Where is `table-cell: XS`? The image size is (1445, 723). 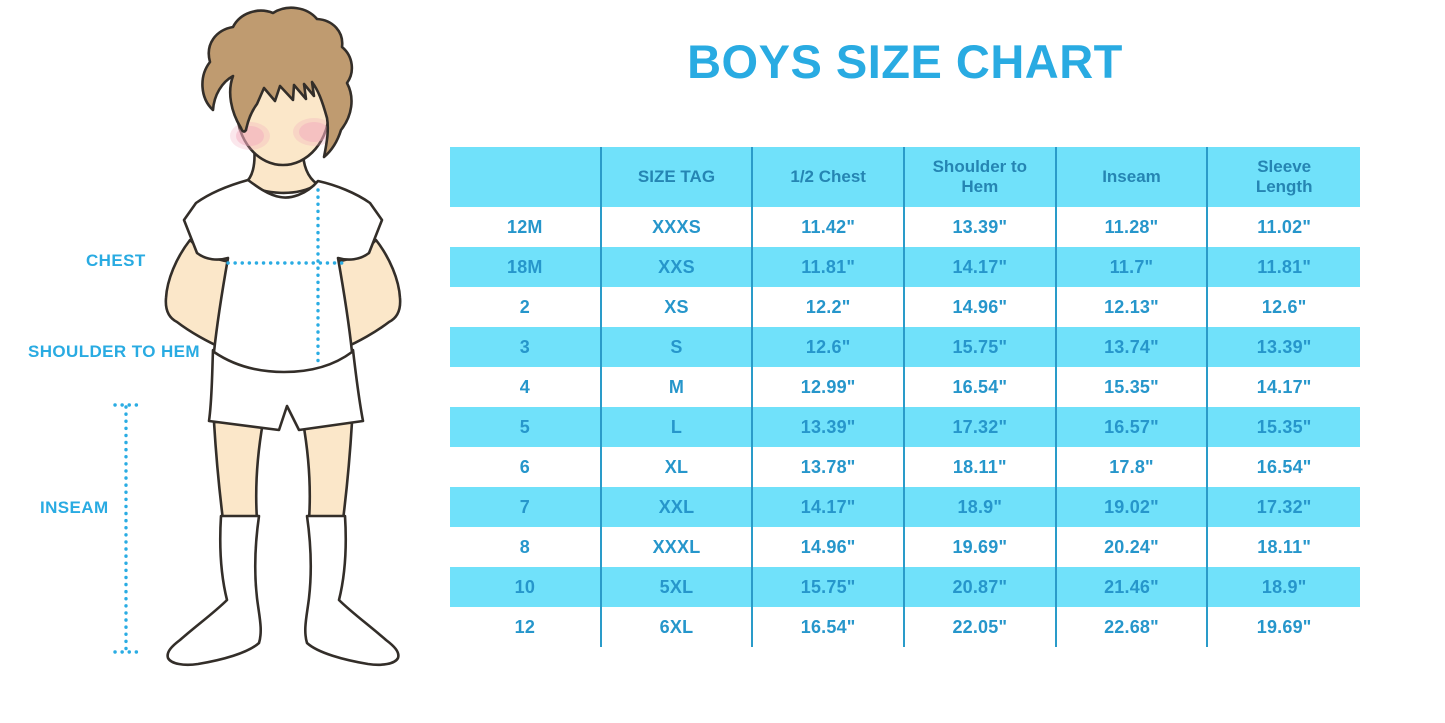
table-cell: XS is located at coordinates (677, 307).